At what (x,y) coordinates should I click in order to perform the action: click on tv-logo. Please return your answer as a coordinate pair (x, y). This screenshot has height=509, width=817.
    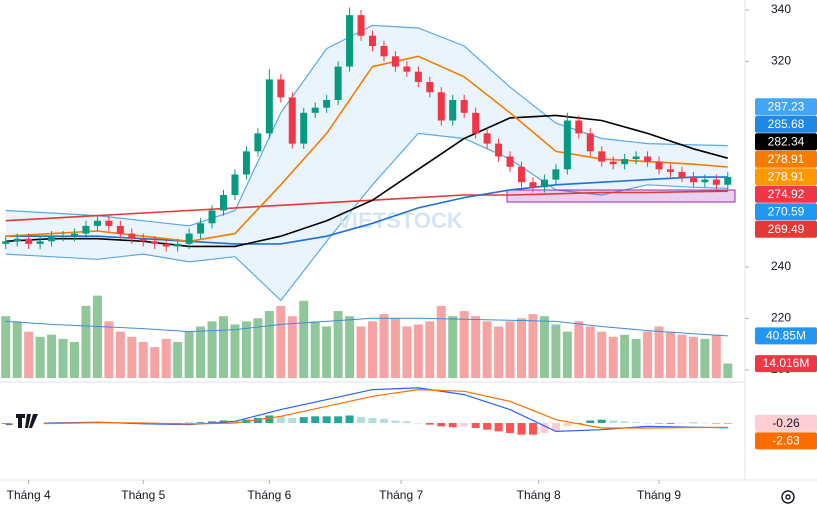
    Looking at the image, I should click on (28, 421).